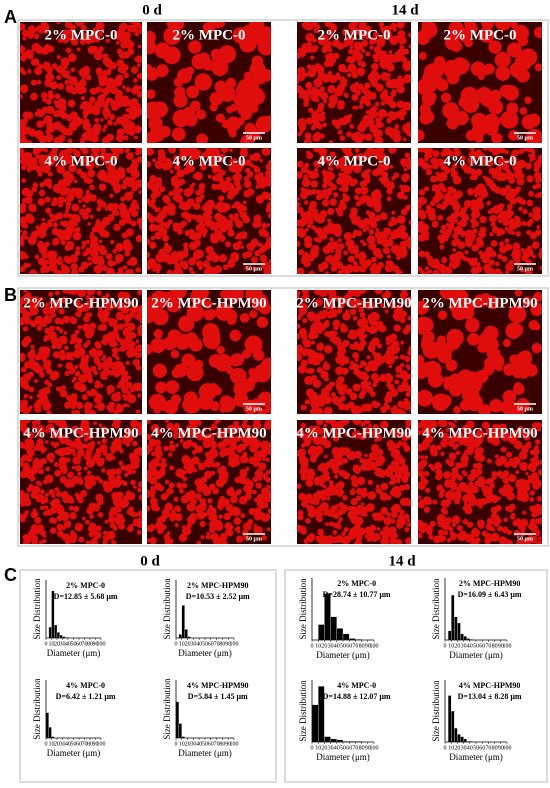 This screenshot has height=788, width=550. What do you see at coordinates (150, 561) in the screenshot?
I see `time-label: 0 d` at bounding box center [150, 561].